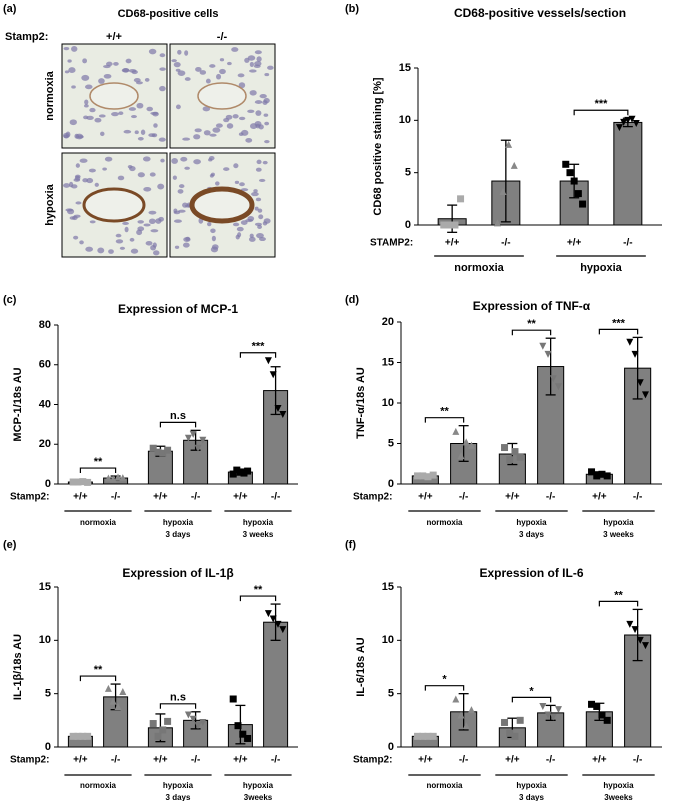 This screenshot has width=677, height=801. Describe the element at coordinates (378, 146) in the screenshot. I see `y-axis-label: CD68 positive staining [%]` at that location.